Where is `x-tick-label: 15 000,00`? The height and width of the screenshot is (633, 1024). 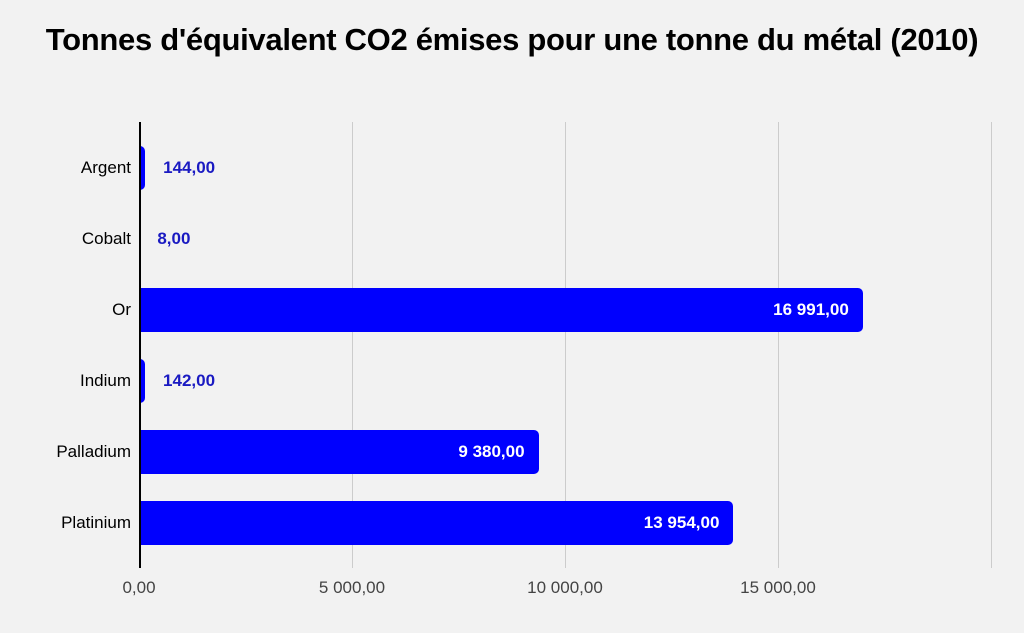 x-tick-label: 15 000,00 is located at coordinates (778, 587).